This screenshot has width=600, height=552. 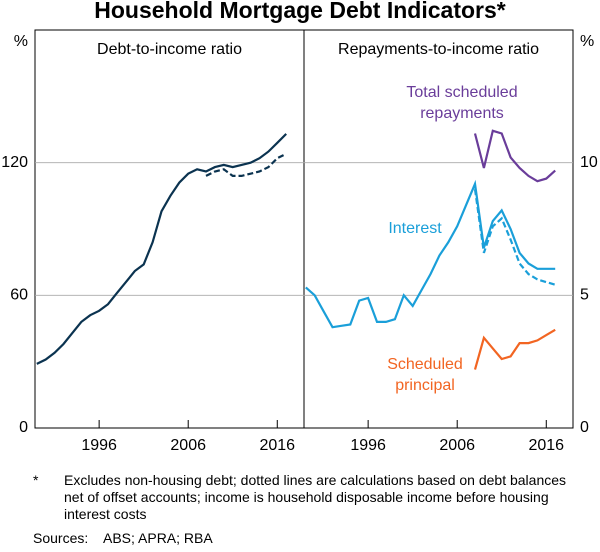 I want to click on y-tick-label: 60, so click(x=19, y=295).